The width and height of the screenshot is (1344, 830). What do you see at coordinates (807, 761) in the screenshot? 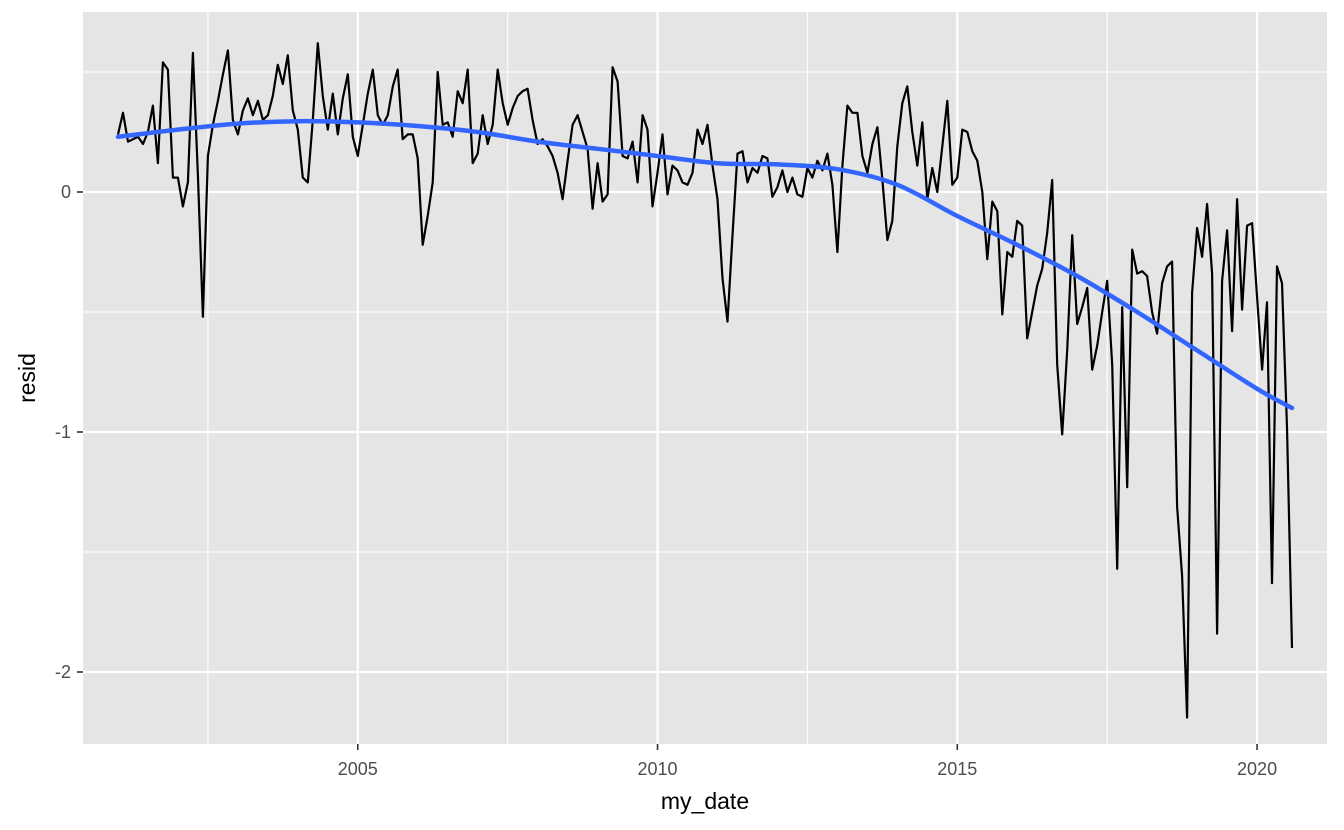
I see `x-axis-ticks: 2005 2010 2015 2020` at bounding box center [807, 761].